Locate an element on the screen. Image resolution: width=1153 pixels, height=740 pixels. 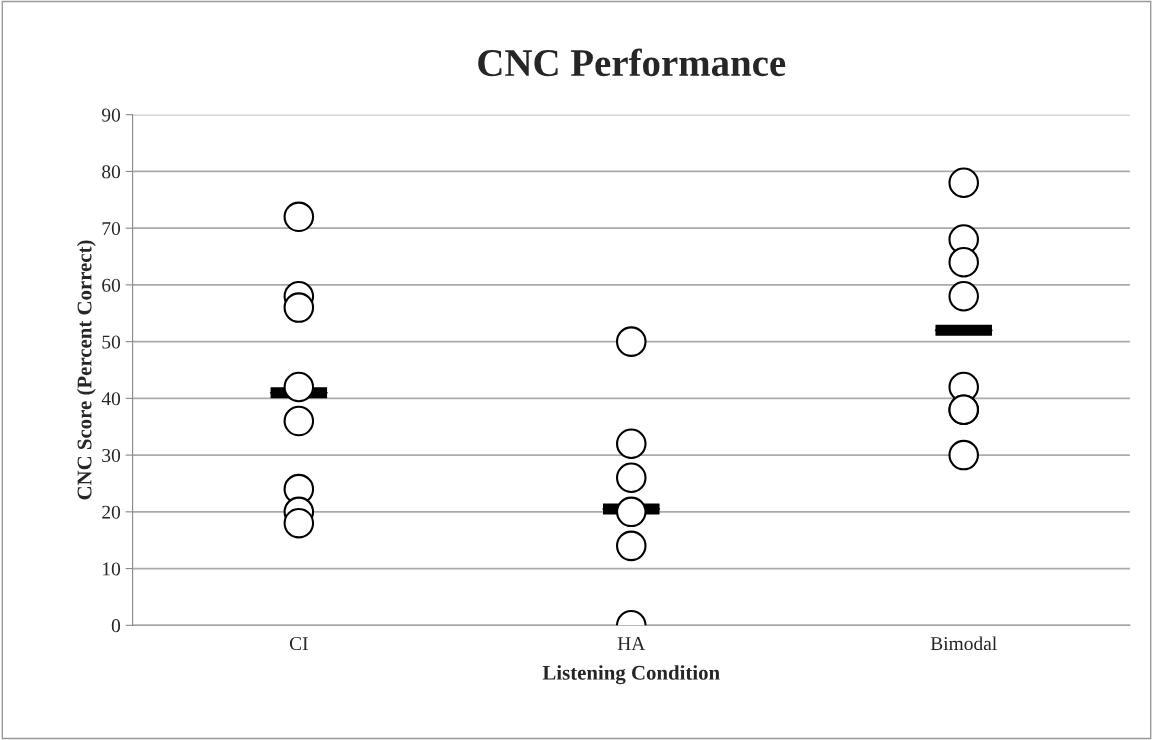
y-tick-label: 30 is located at coordinates (111, 455).